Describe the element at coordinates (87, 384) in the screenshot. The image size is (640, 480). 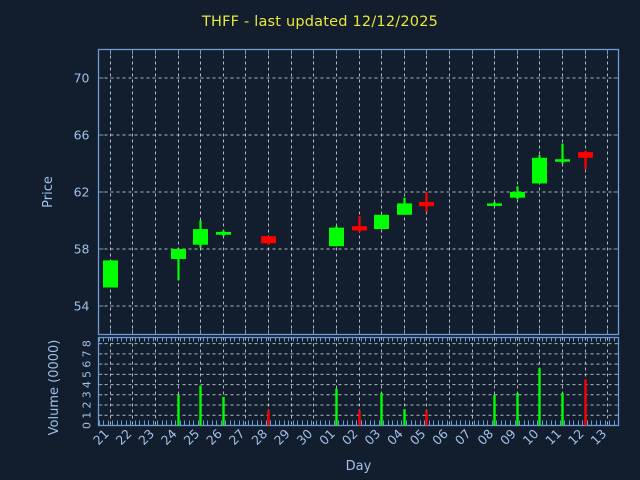
I see `volume-ytick-label: 4` at that location.